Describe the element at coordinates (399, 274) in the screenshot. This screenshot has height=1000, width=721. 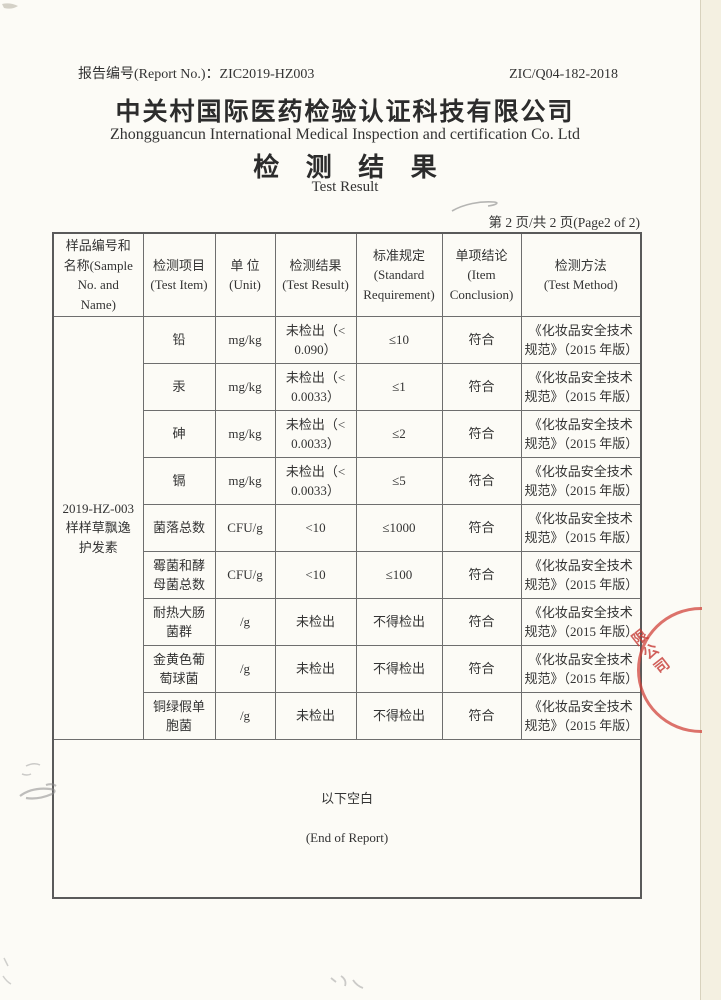
I see `header-cell-standard: 标准规定 (Standard Requirement)` at that location.